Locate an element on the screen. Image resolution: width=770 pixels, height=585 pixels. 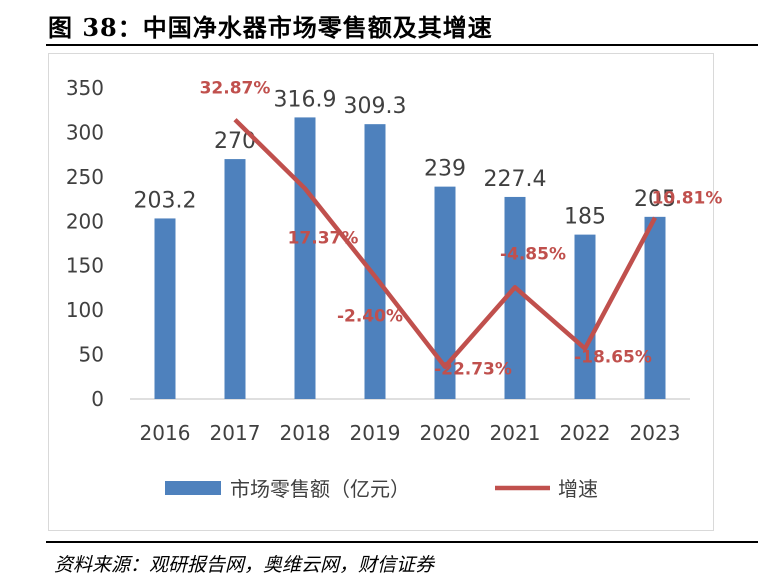
x-tick-label: 2023 is located at coordinates (655, 433).